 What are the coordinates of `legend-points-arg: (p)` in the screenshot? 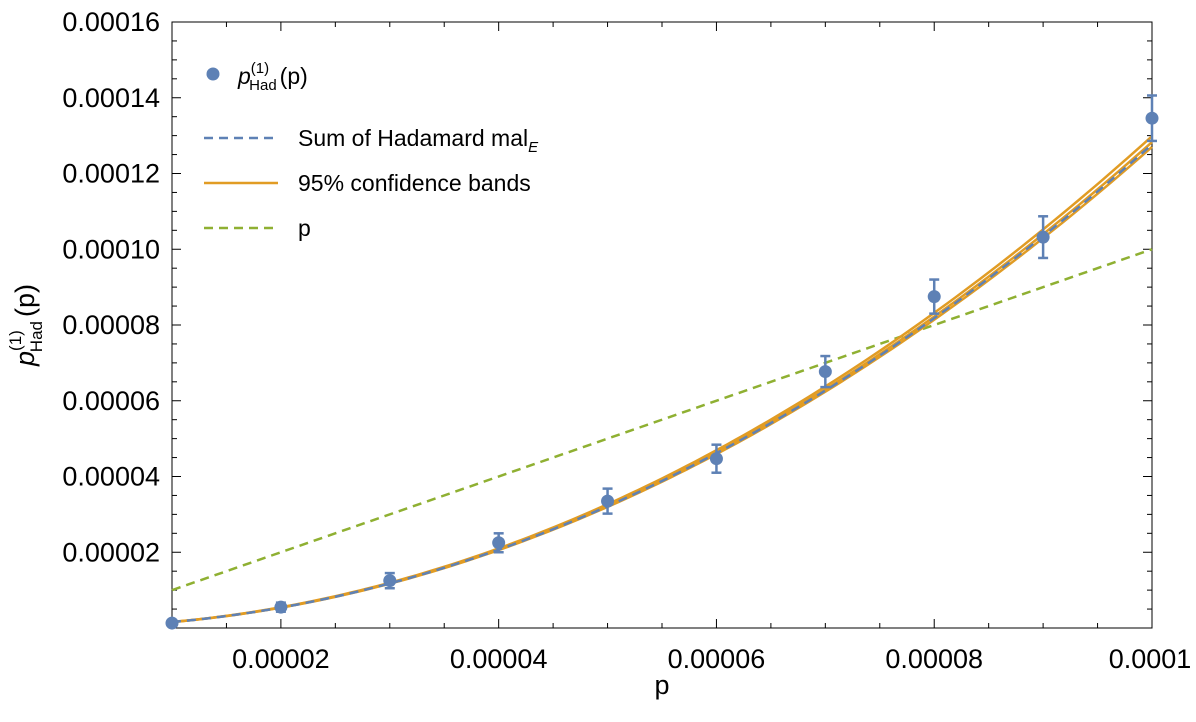 It's located at (294, 76).